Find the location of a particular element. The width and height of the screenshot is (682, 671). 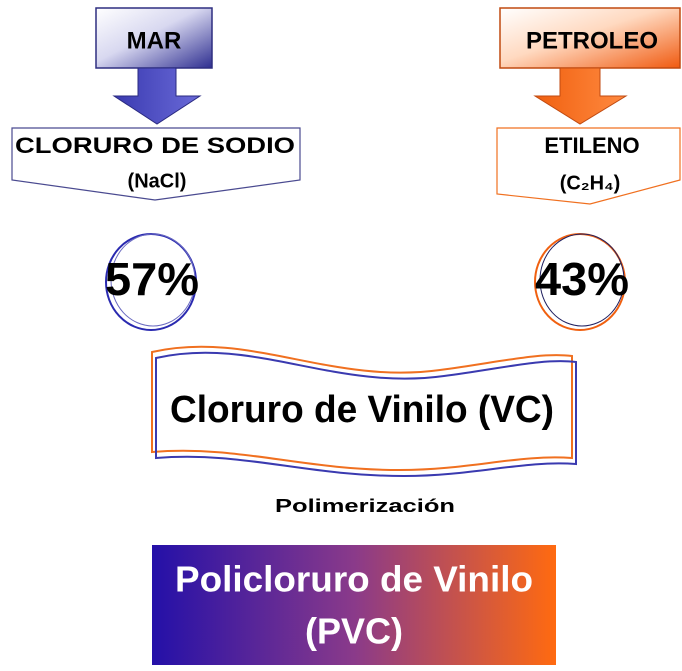

banner-outline is located at coordinates (366, 414).